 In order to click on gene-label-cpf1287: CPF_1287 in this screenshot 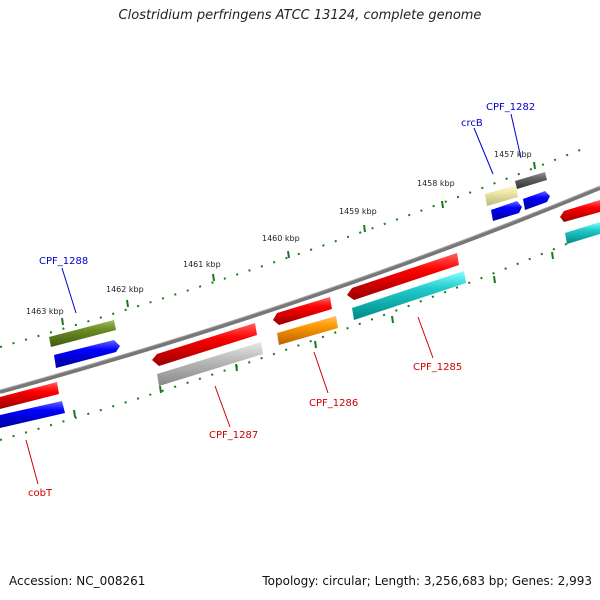, I will do `click(233, 435)`.